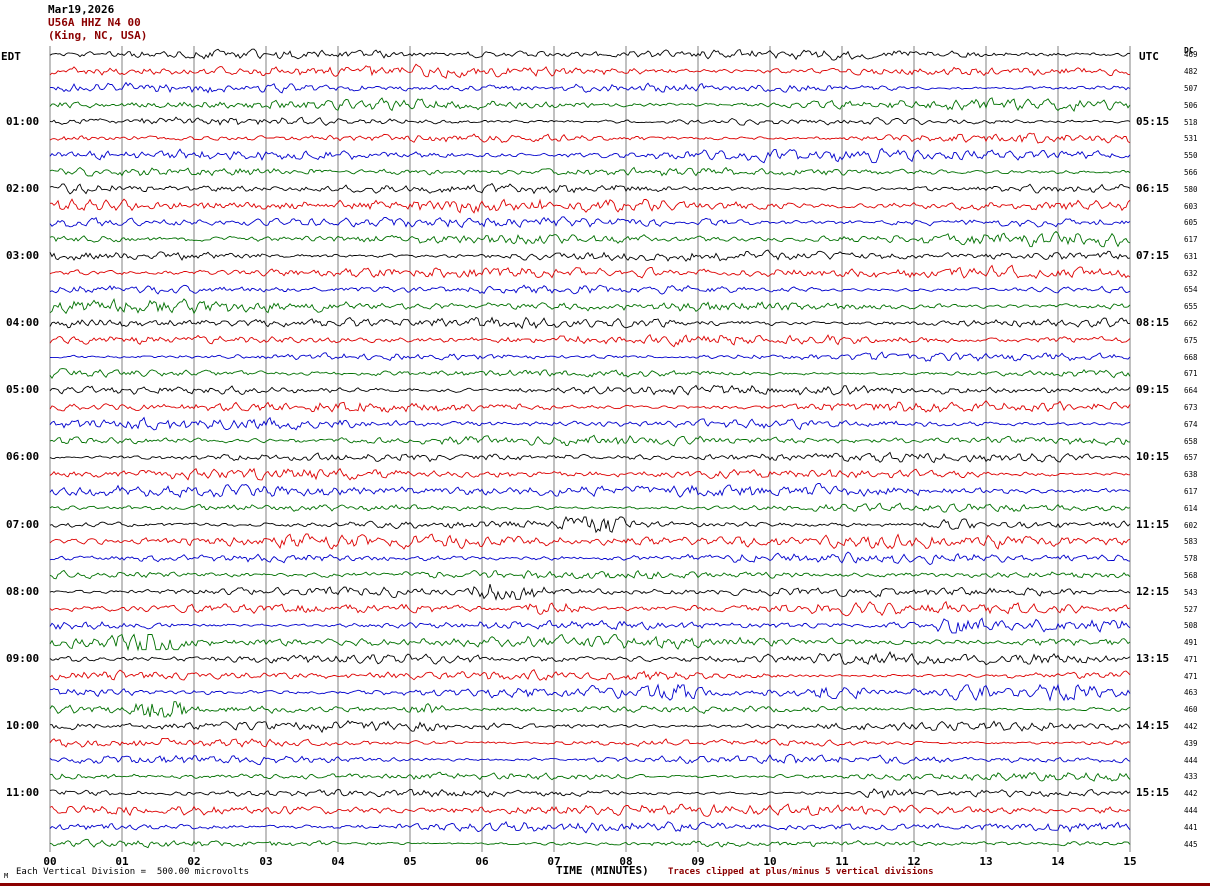 The height and width of the screenshot is (886, 1210). Describe the element at coordinates (1191, 458) in the screenshot. I see `dc-value: 657` at that location.